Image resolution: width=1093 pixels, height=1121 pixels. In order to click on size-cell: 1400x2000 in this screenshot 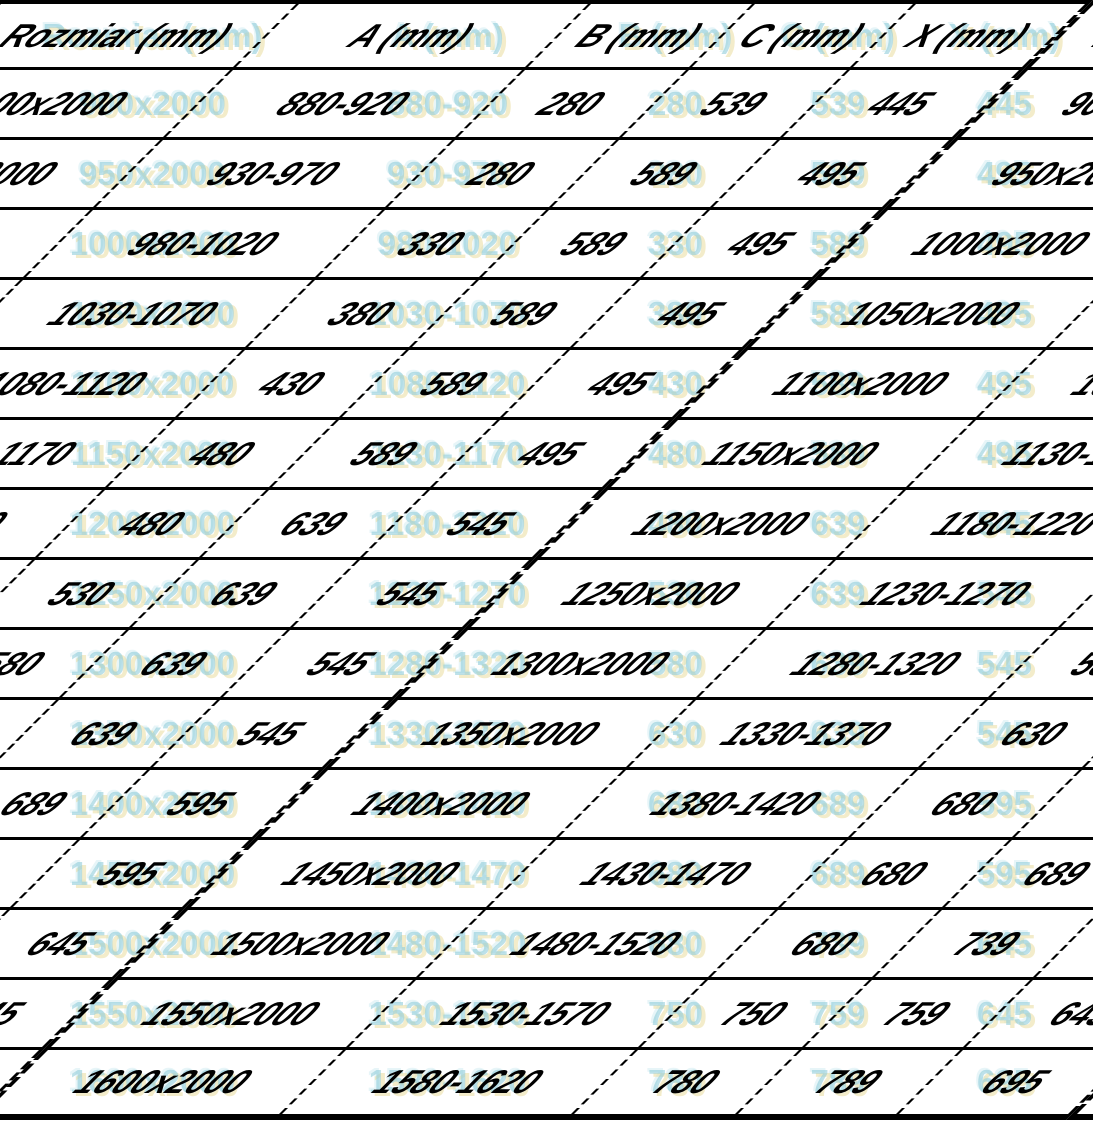, I will do `click(152, 803)`.